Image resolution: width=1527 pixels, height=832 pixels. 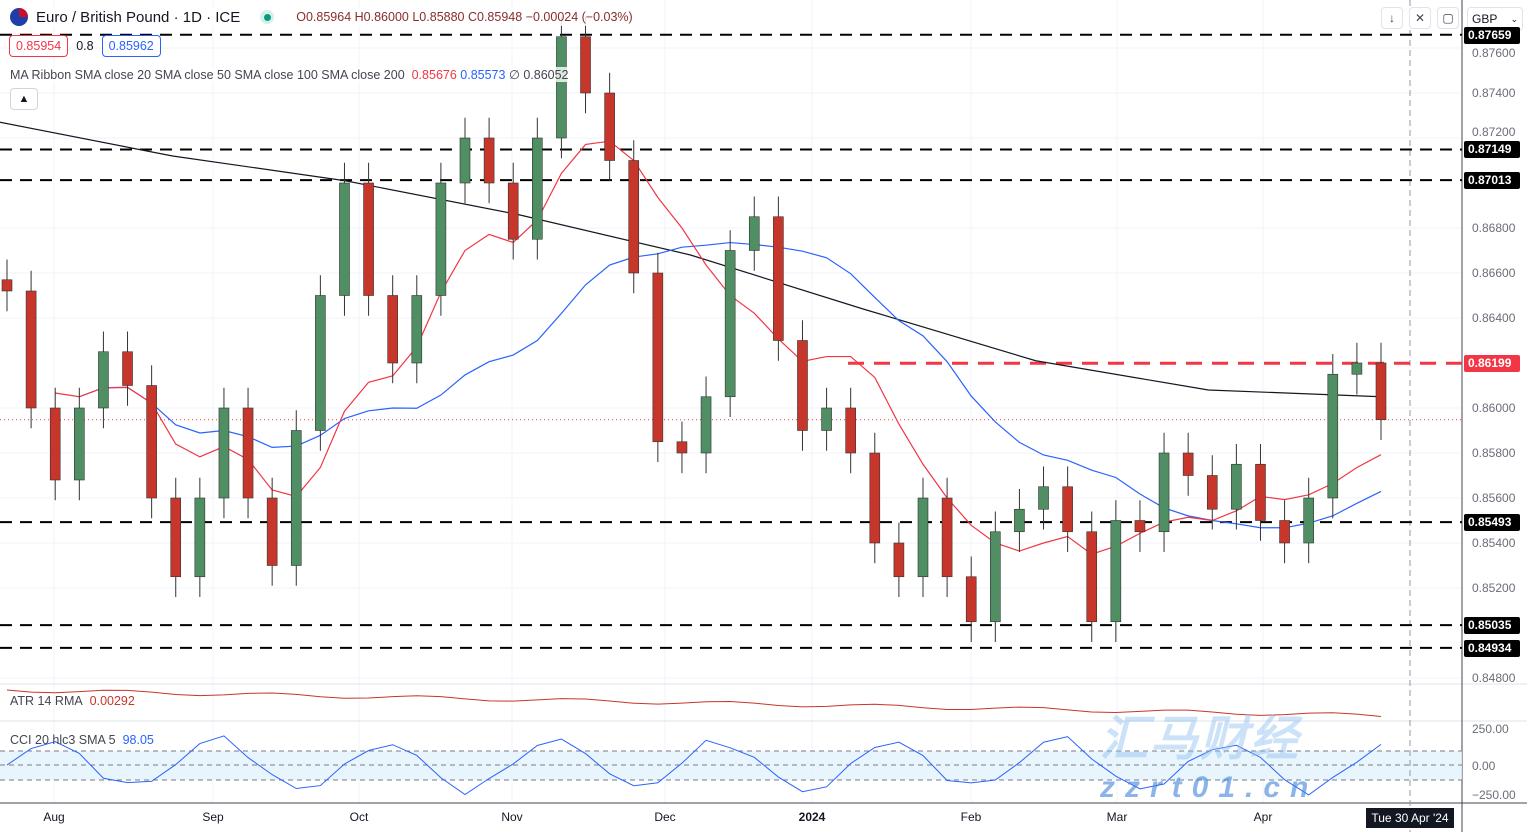 I want to click on price-tick: 0.87400, so click(x=1494, y=93).